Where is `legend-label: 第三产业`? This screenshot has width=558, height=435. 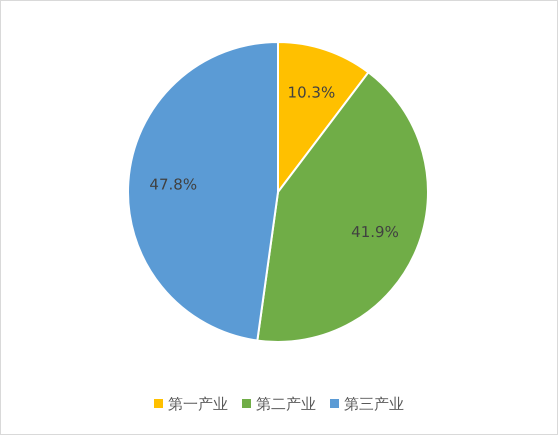
legend-label: 第三产业 is located at coordinates (374, 404).